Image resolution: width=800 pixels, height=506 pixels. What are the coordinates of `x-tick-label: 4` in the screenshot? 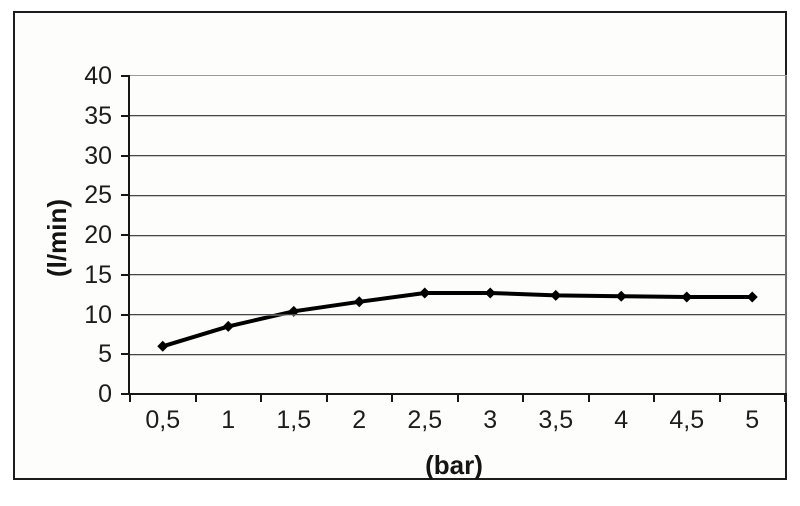 It's located at (621, 420).